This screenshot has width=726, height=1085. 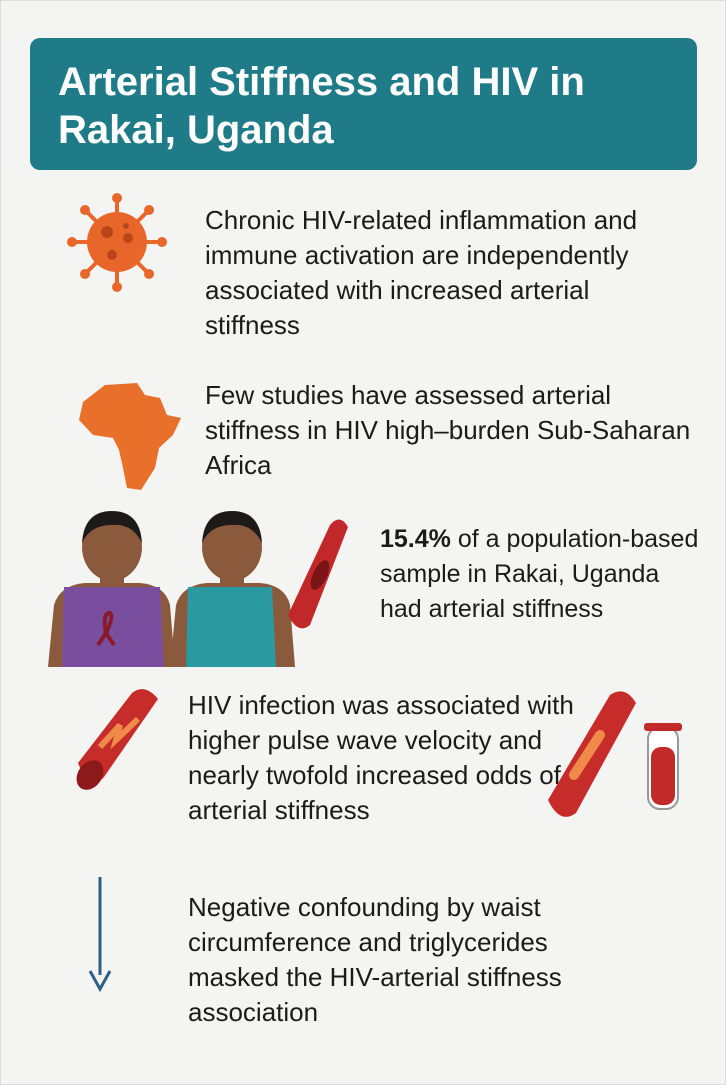 I want to click on africa-icon, so click(x=130, y=436).